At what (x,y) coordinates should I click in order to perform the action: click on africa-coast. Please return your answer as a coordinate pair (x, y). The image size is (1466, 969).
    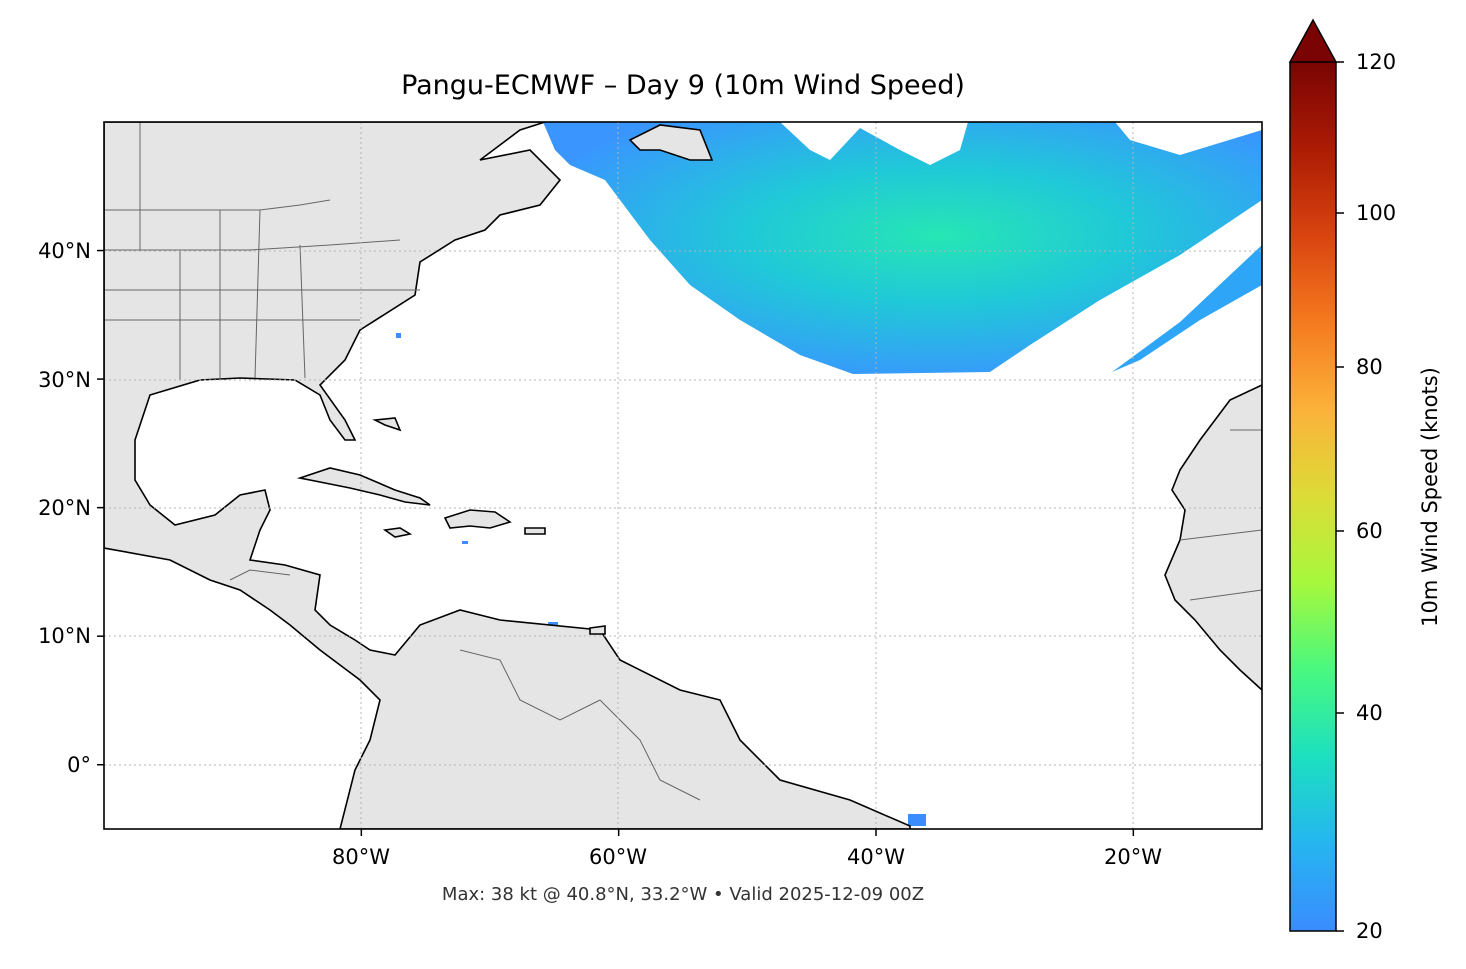
    Looking at the image, I should click on (1213, 538).